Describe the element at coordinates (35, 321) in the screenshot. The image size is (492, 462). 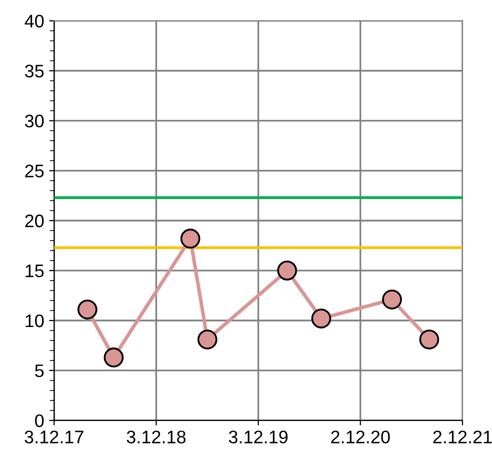
I see `y-tick-label: 10` at that location.